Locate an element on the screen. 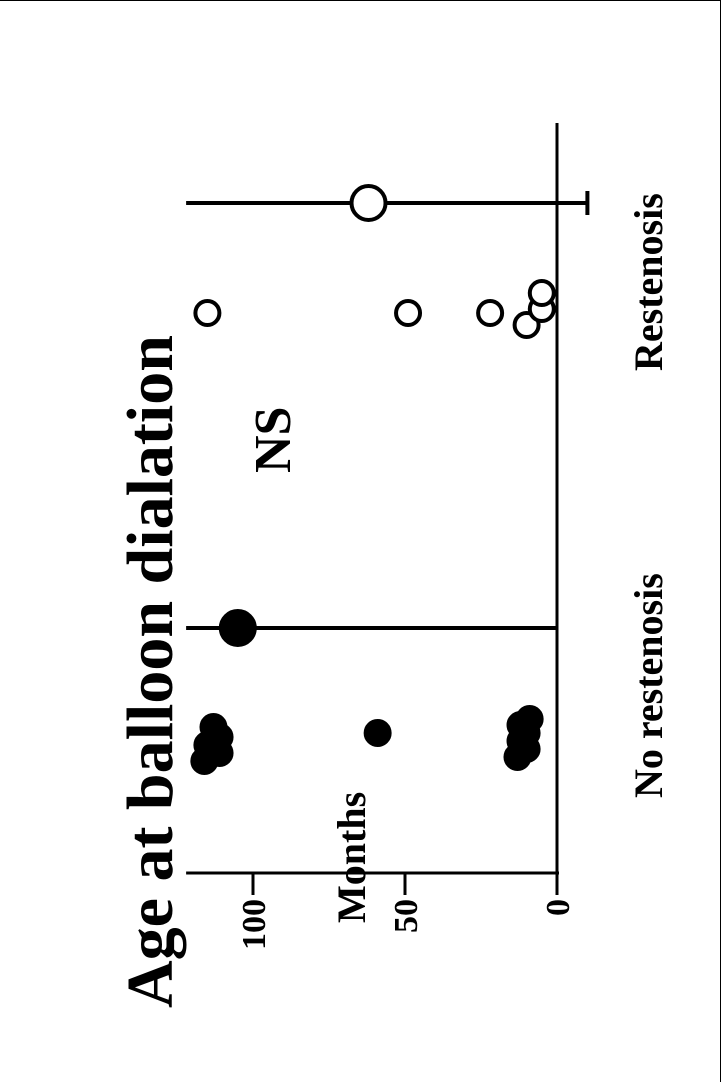 Image resolution: width=723 pixels, height=1083 pixels. y-tick-label-50: 50 is located at coordinates (406, 916).